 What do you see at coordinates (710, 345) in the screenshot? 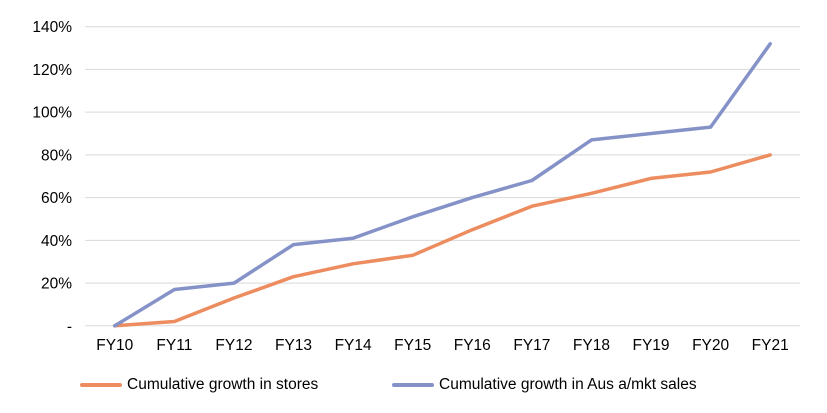
I see `x-axis-tick-label: FY20` at bounding box center [710, 345].